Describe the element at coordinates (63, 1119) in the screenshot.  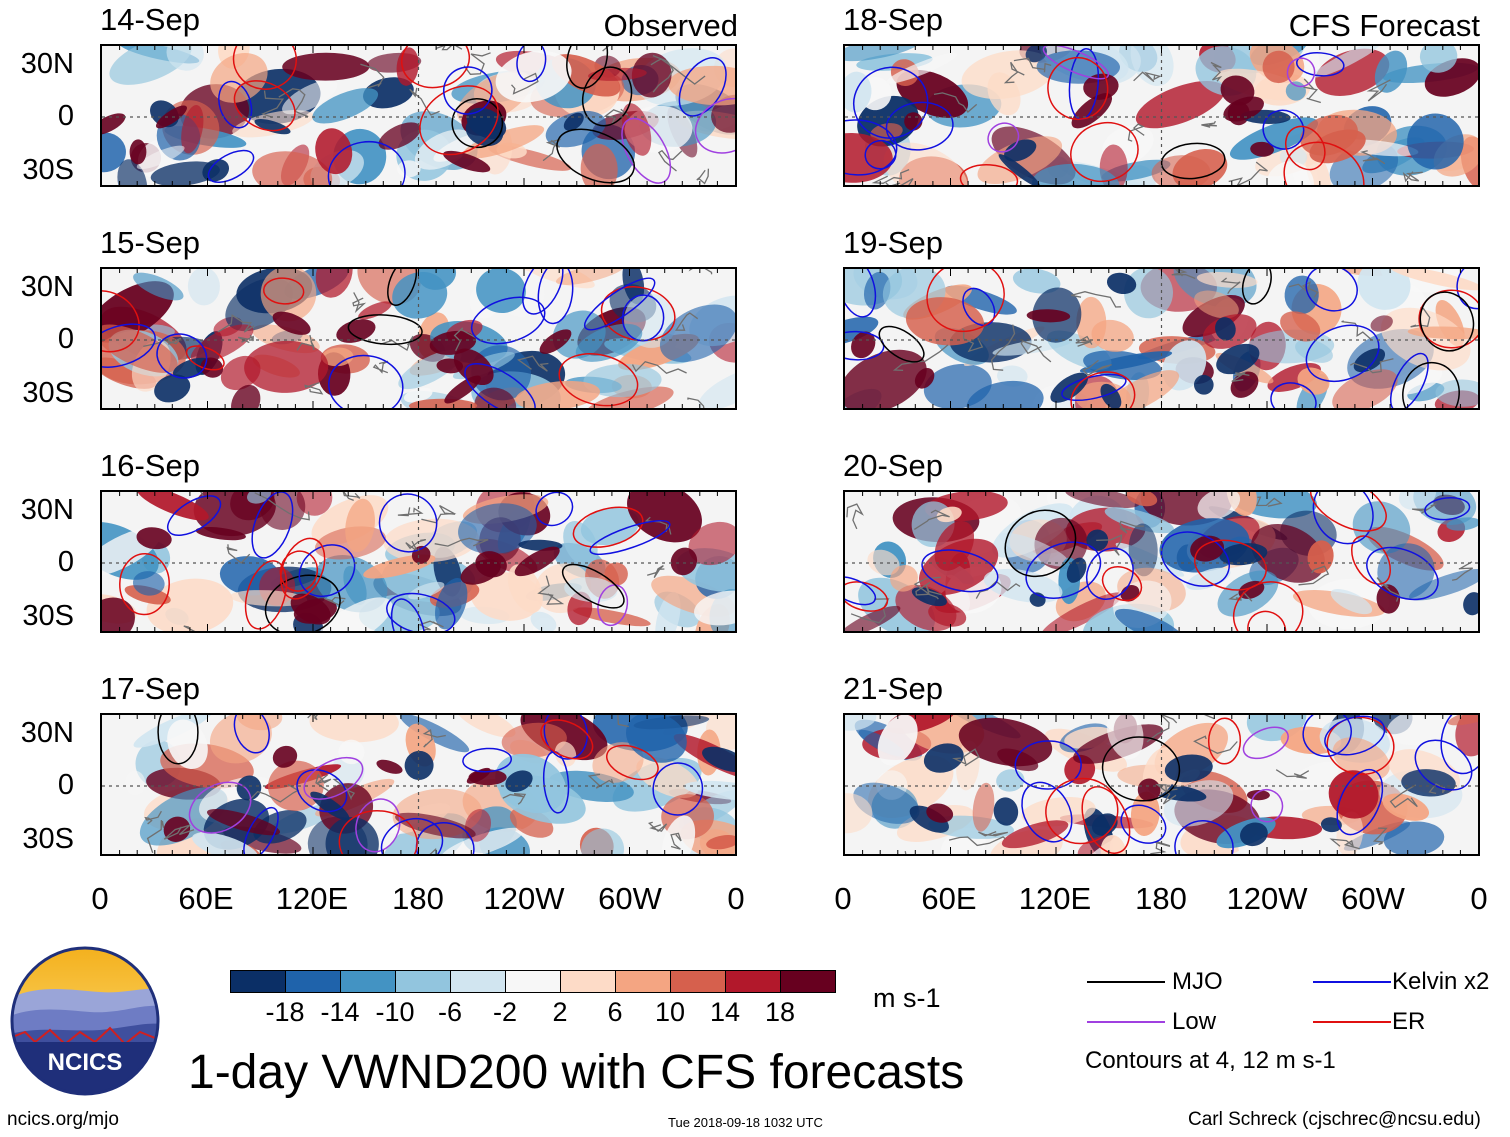
I see `footer-url: ncics.org/mjo` at that location.